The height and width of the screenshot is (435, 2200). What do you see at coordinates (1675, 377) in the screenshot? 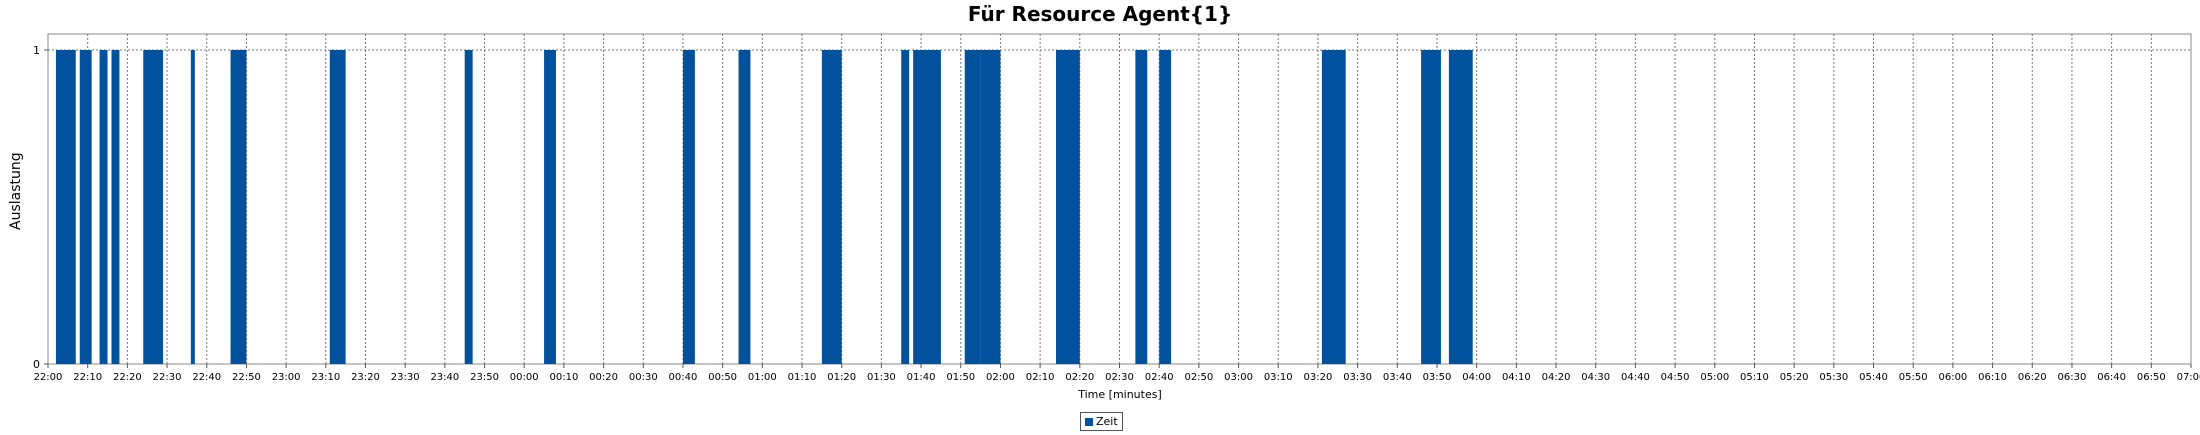
I see `x-tick-label: 04:50` at bounding box center [1675, 377].